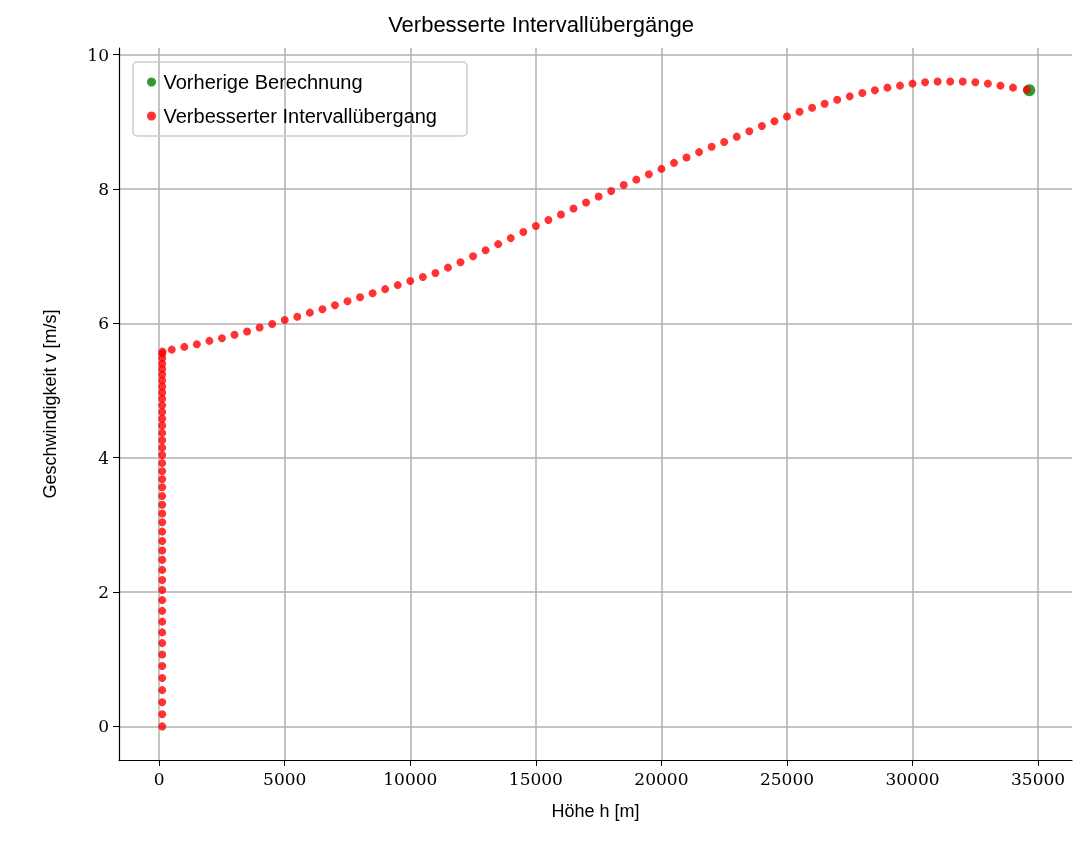 This screenshot has width=1082, height=841. Describe the element at coordinates (535, 778) in the screenshot. I see `x-tick-label: 15000` at that location.